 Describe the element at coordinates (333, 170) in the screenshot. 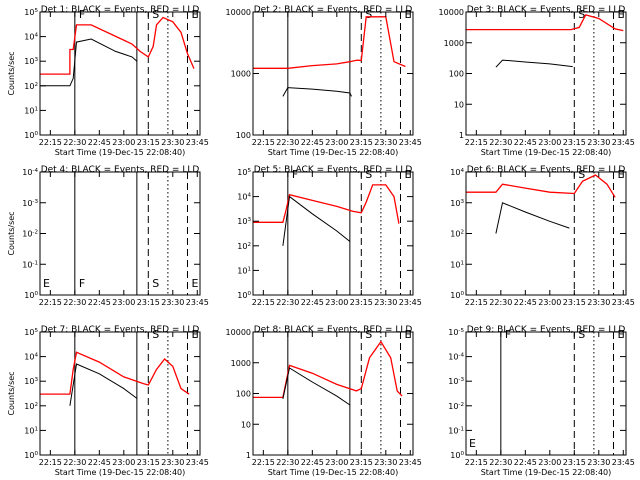

I see `panel-title: Det 5: BLACK = Events, RED = LLD` at that location.